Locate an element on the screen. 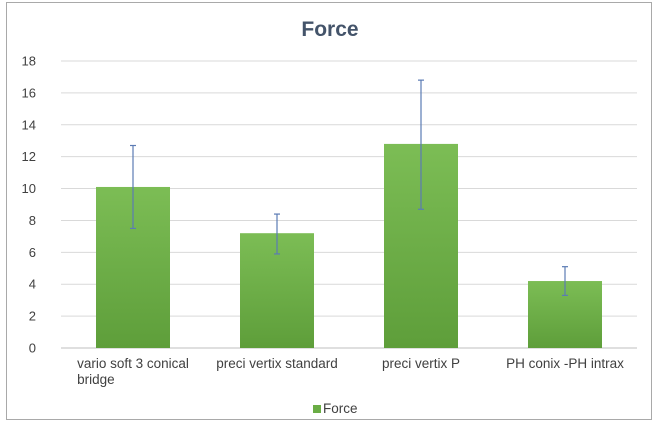  y-tick-label: 12 is located at coordinates (29, 156).